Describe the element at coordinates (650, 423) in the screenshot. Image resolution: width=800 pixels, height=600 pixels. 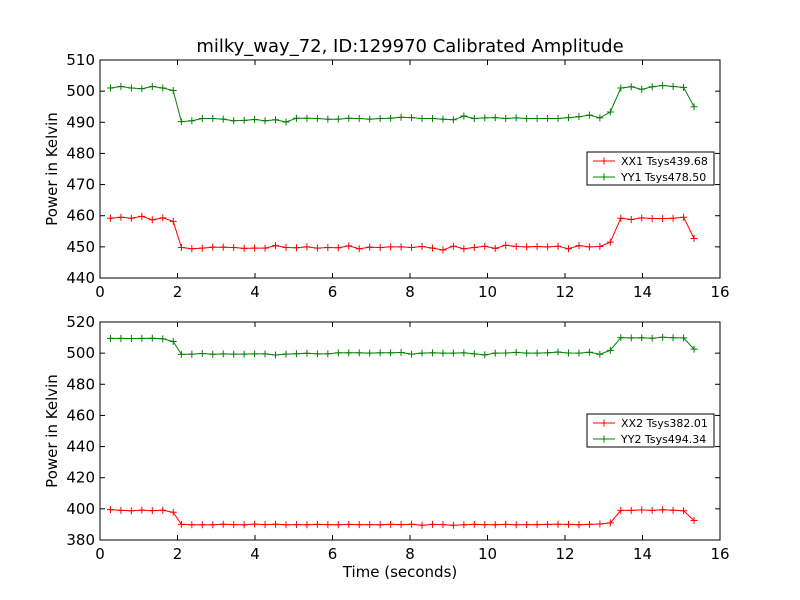
I see `legend-entry: XX2 Tsys382.01` at that location.